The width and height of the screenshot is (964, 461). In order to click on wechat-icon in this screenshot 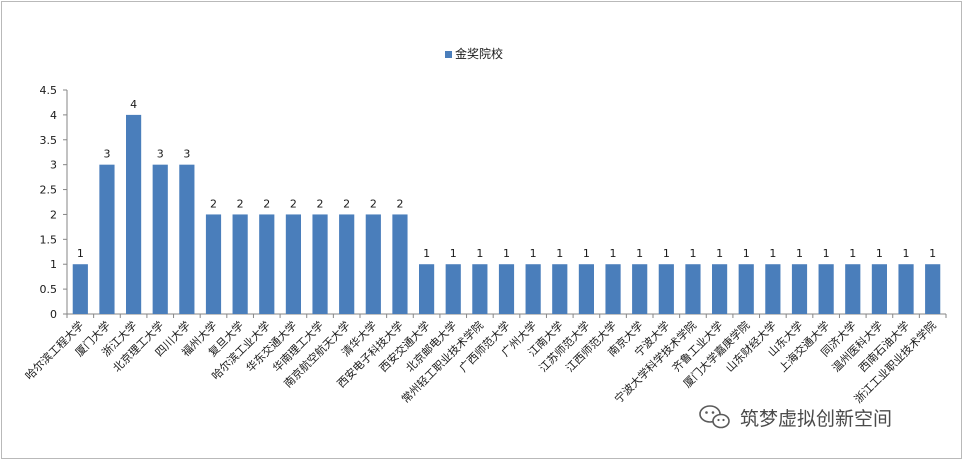, I will do `click(714, 417)`.